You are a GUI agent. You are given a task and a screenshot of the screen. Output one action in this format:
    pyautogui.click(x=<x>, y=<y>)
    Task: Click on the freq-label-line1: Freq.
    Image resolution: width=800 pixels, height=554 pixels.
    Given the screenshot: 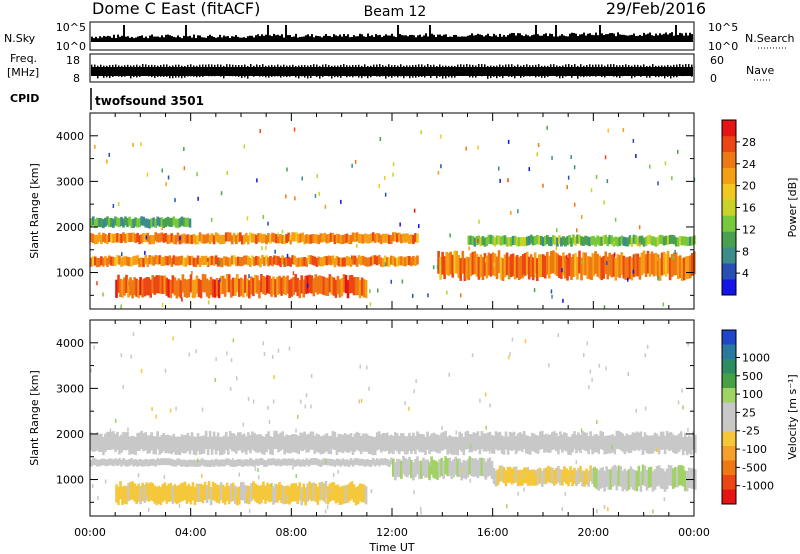 What is the action you would take?
    pyautogui.click(x=23, y=58)
    